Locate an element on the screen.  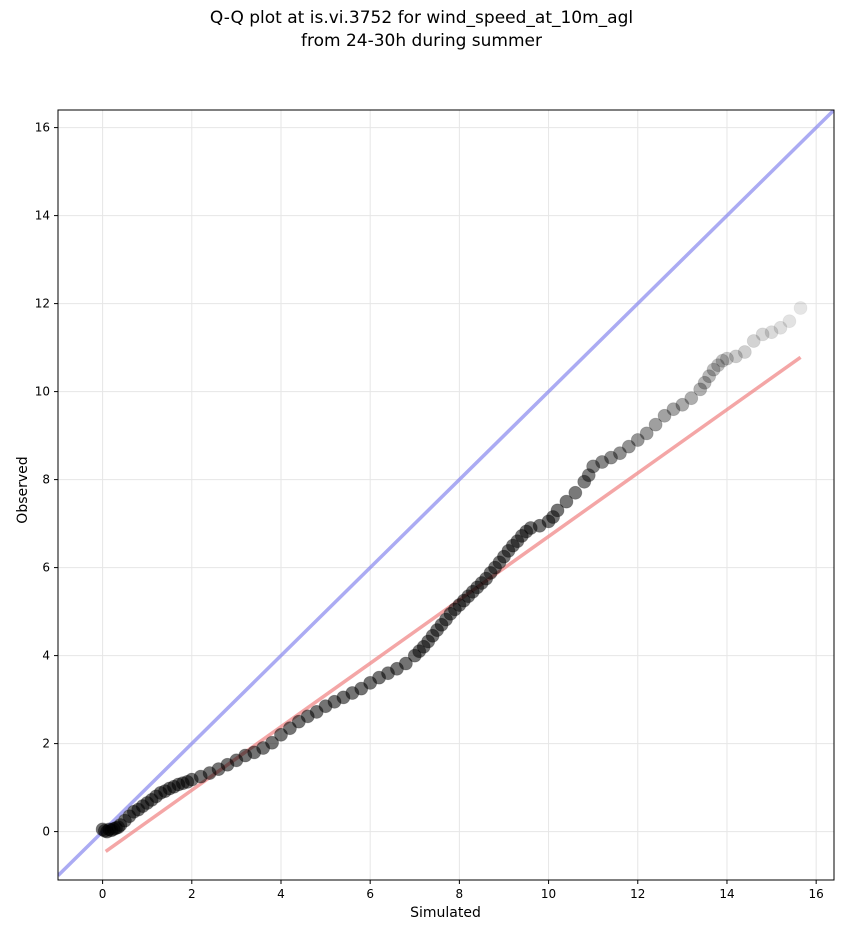
x-tick-label: 4 is located at coordinates (281, 894).